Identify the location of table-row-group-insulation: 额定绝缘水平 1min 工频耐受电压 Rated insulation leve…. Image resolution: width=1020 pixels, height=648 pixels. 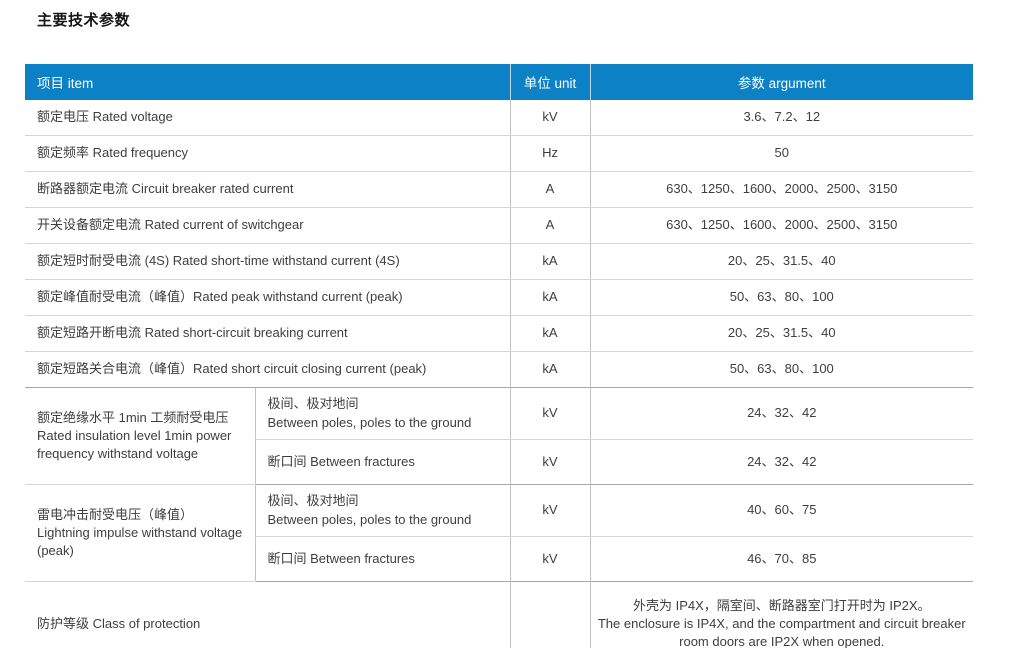
(499, 436).